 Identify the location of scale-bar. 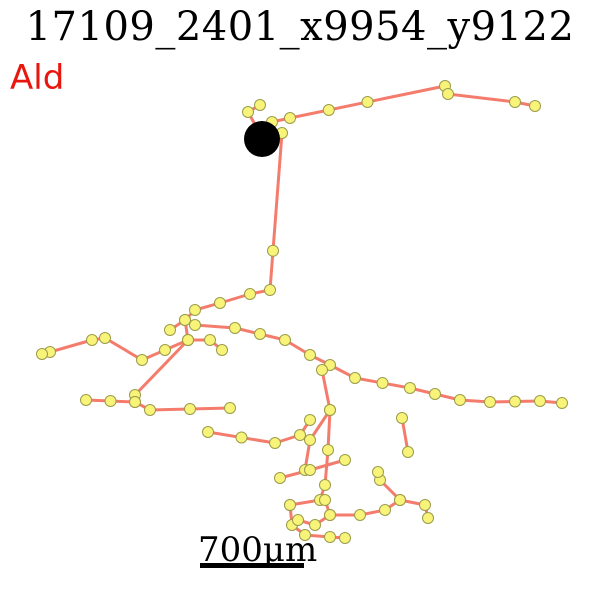
(252, 565).